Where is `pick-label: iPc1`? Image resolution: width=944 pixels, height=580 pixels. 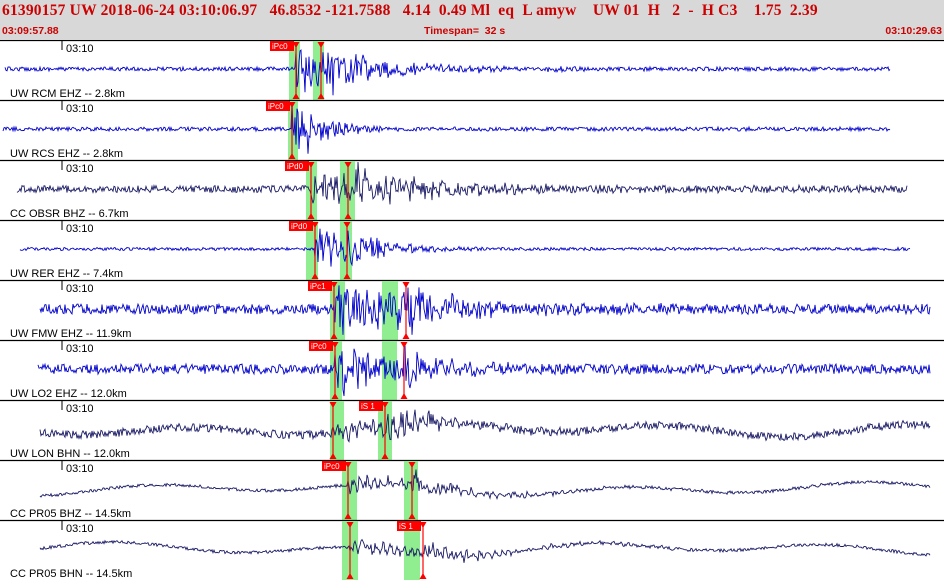 pick-label: iPc1 is located at coordinates (318, 286).